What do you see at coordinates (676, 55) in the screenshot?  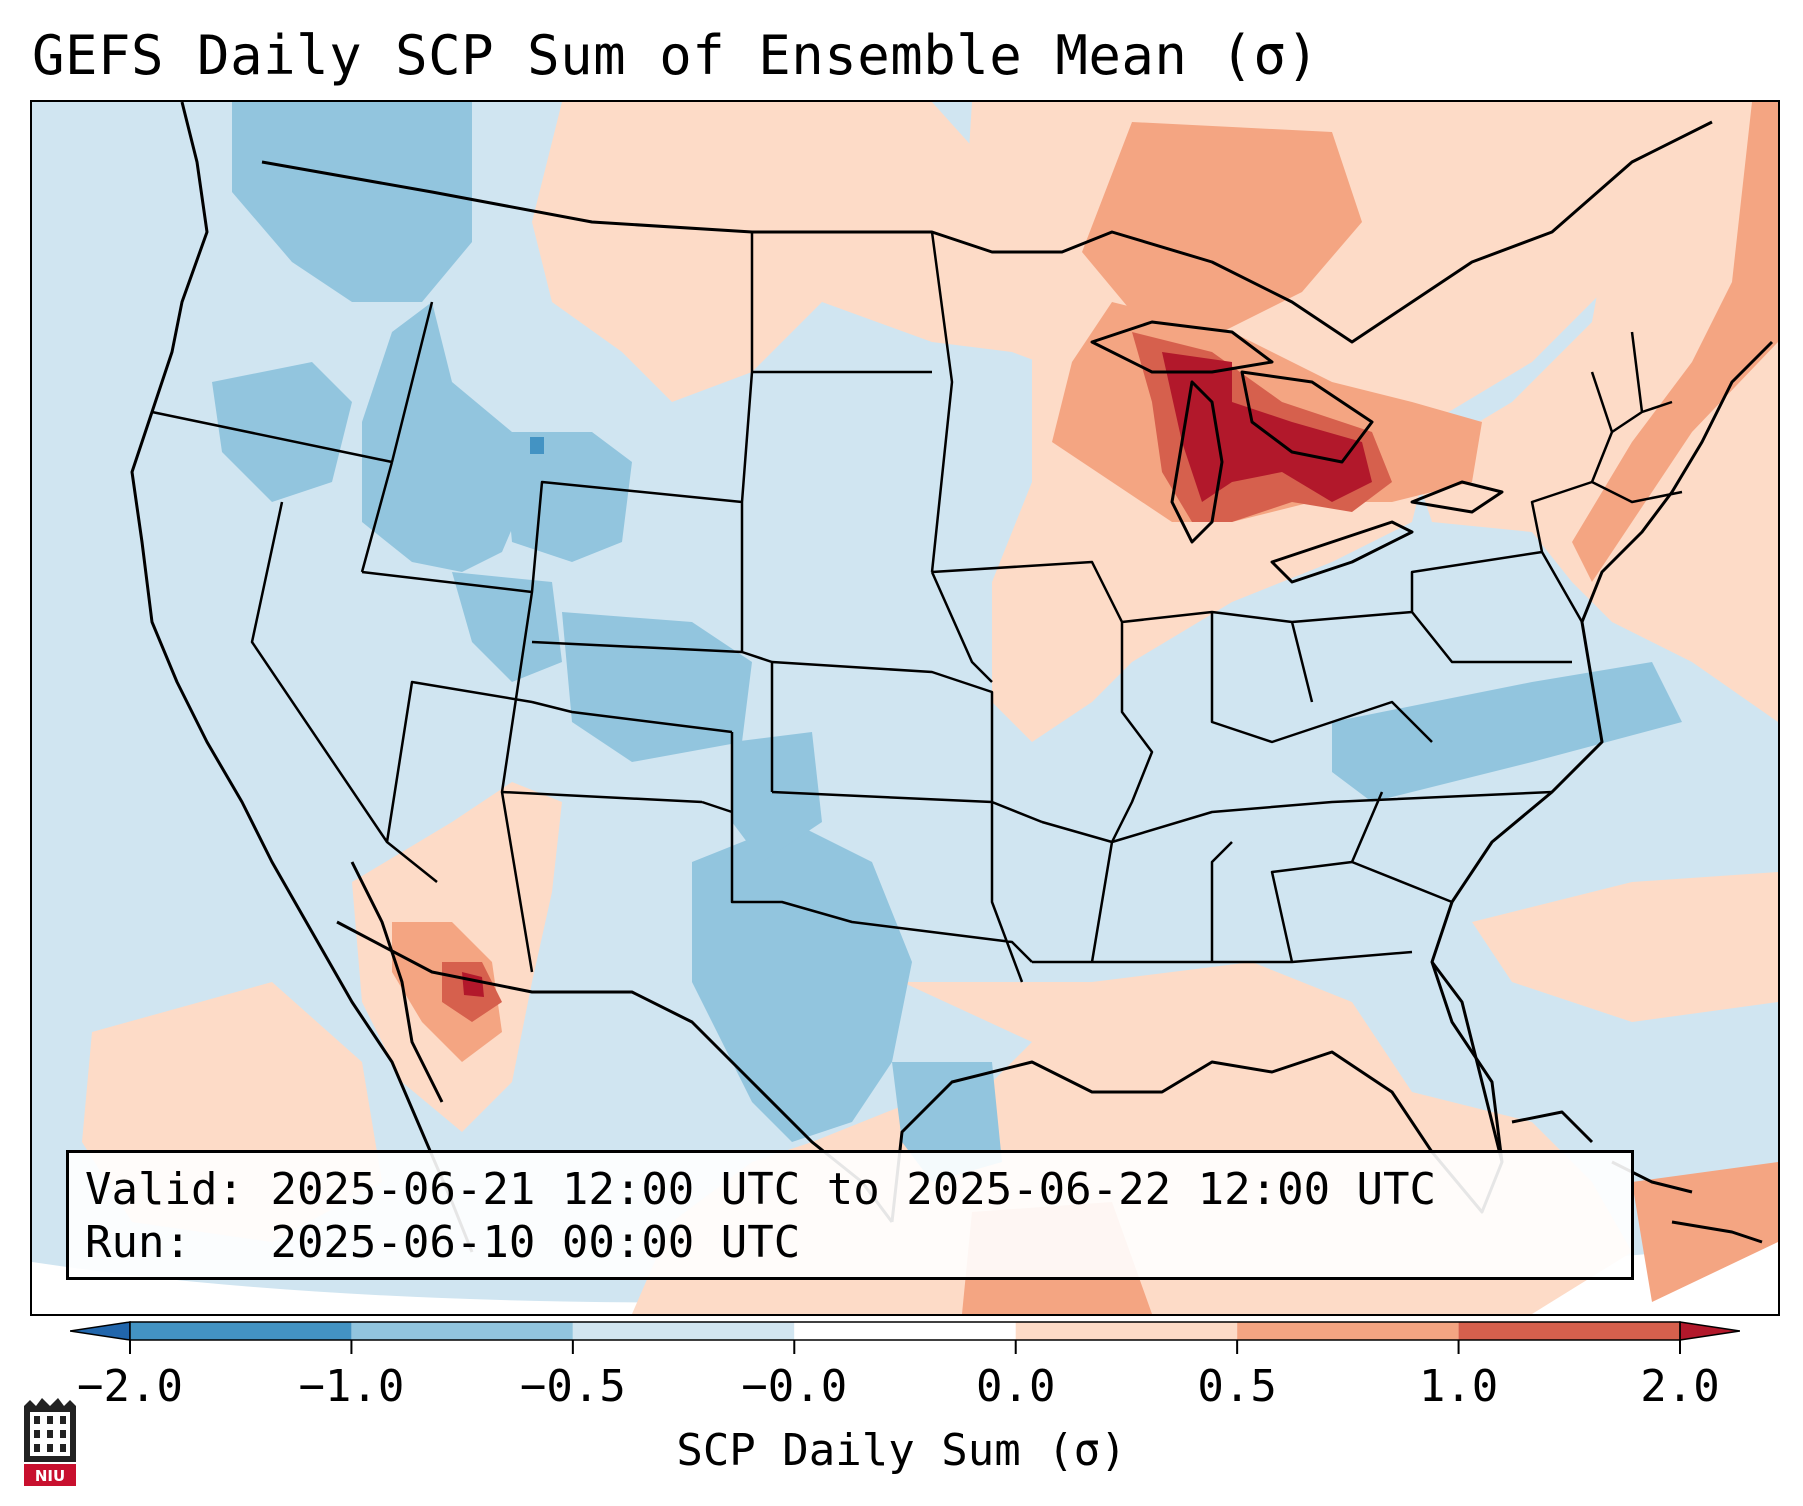 I see `map-title: GEFS Daily SCP Sum of Ensemble Mean (σ)` at bounding box center [676, 55].